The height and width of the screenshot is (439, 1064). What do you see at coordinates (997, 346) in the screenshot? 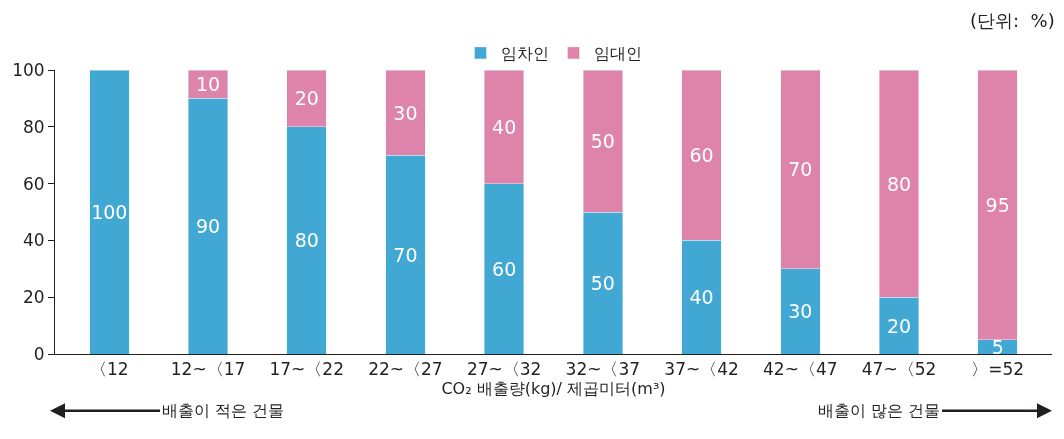
I see `data-label: 5` at bounding box center [997, 346].